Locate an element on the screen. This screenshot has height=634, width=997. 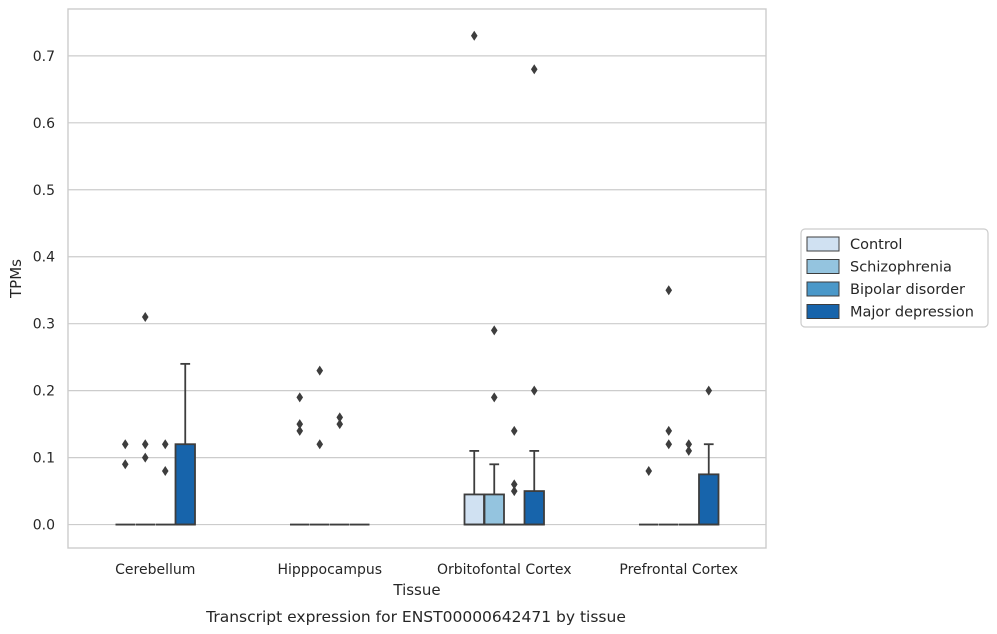
y-axis-ticks: 0.0 0.1 0.2 0.3 0.4 0.5 0.6 0.7 is located at coordinates (44, 291).